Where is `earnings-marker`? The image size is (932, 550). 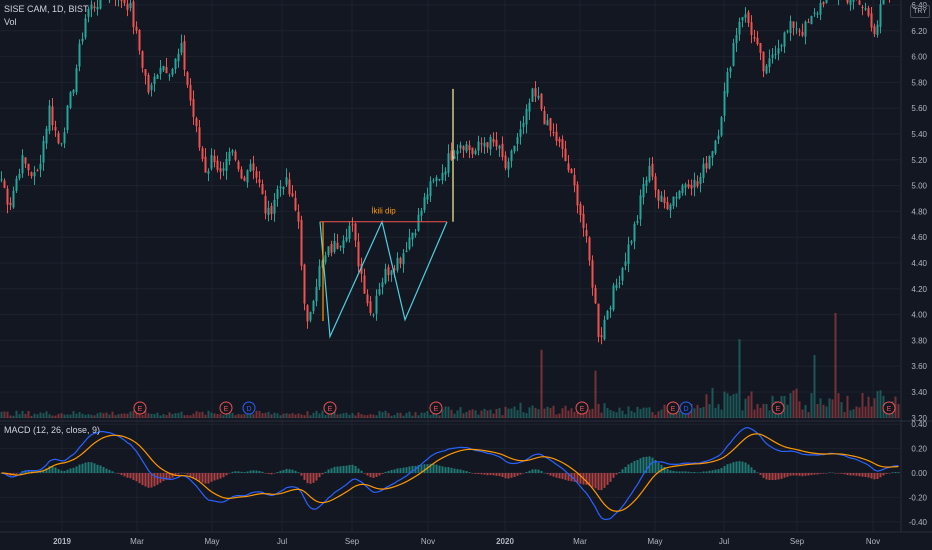
earnings-marker is located at coordinates (582, 408).